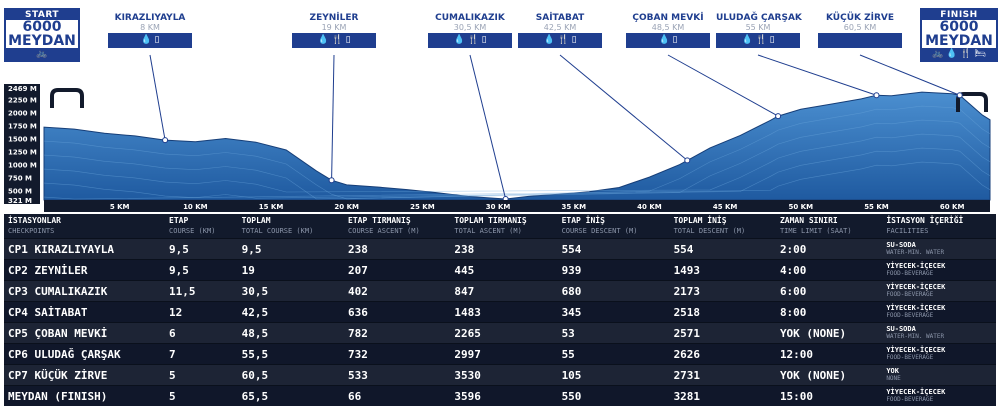  What do you see at coordinates (829, 375) in the screenshot?
I see `table-cell: YOK (NONE)` at bounding box center [829, 375].